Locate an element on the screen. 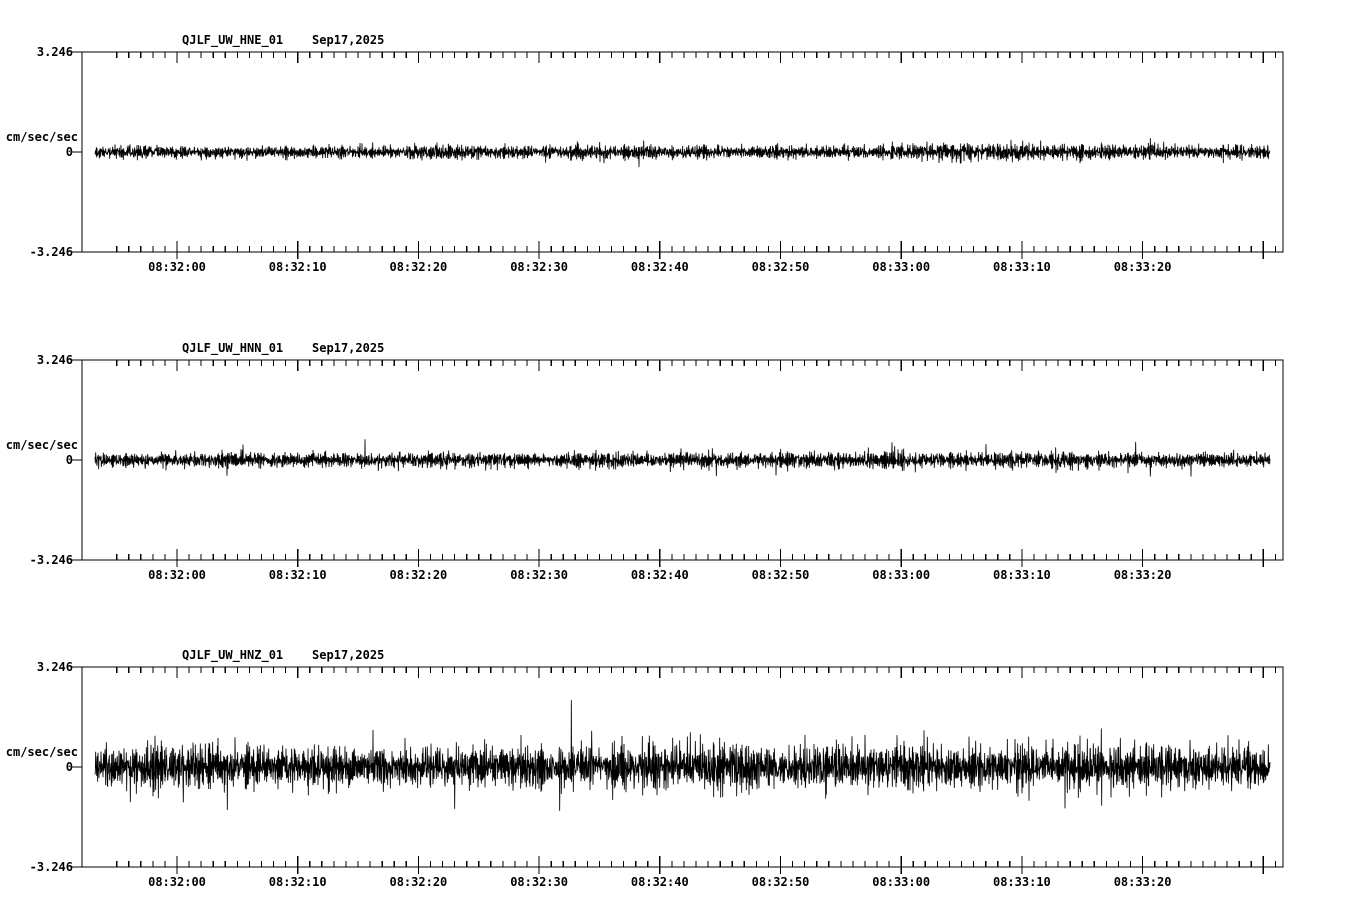  panel-title: QJLF_UW_HNE_01 Sep17,2025 is located at coordinates (283, 40).